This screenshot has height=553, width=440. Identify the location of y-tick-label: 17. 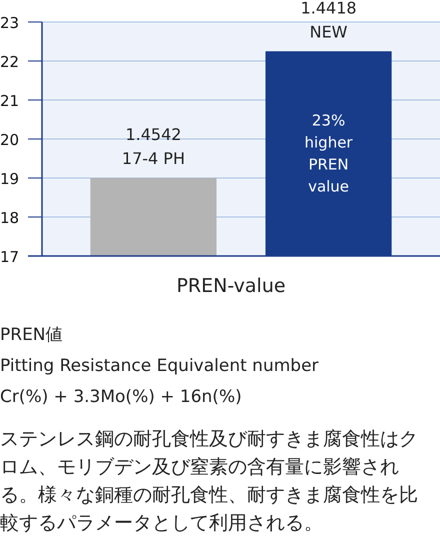
(10, 257).